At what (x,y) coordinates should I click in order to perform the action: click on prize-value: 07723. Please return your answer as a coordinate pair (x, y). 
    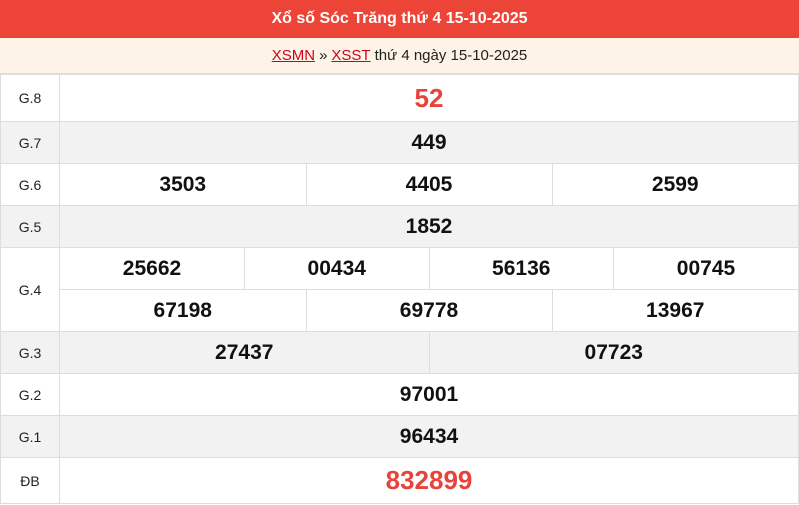
    Looking at the image, I should click on (613, 352).